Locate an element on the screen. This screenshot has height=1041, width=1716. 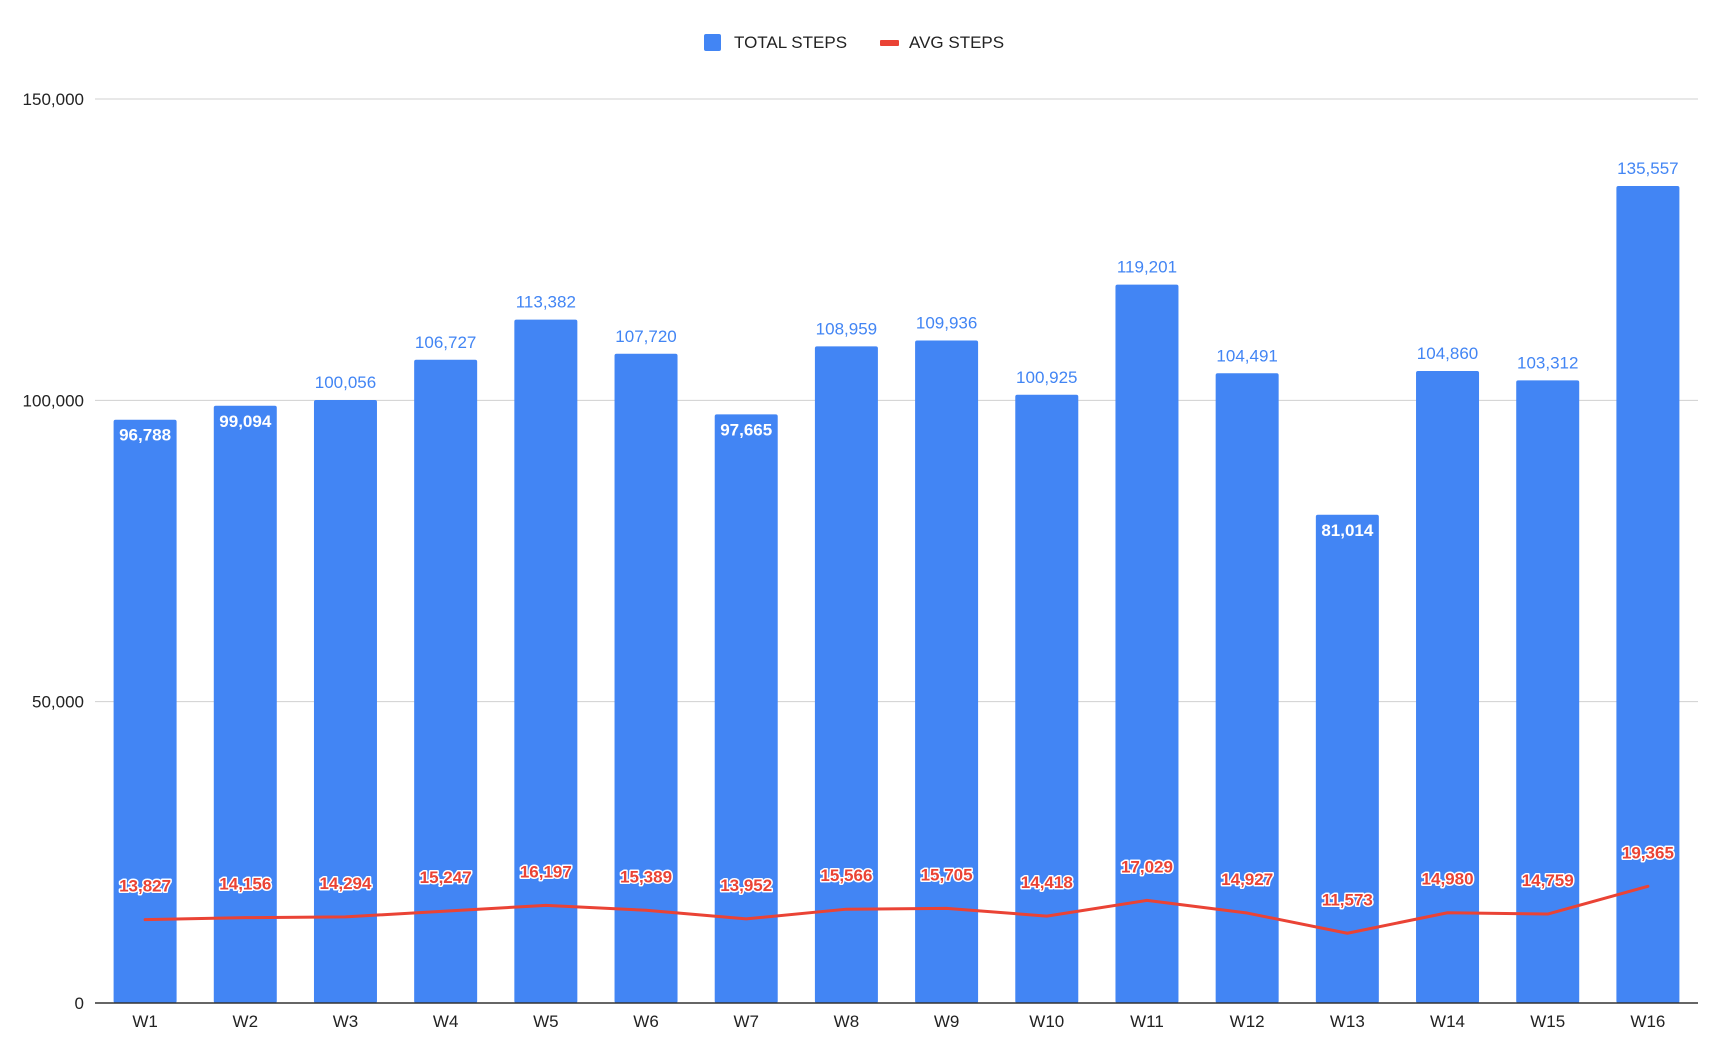
line-value-label: 14,927 is located at coordinates (1247, 879).